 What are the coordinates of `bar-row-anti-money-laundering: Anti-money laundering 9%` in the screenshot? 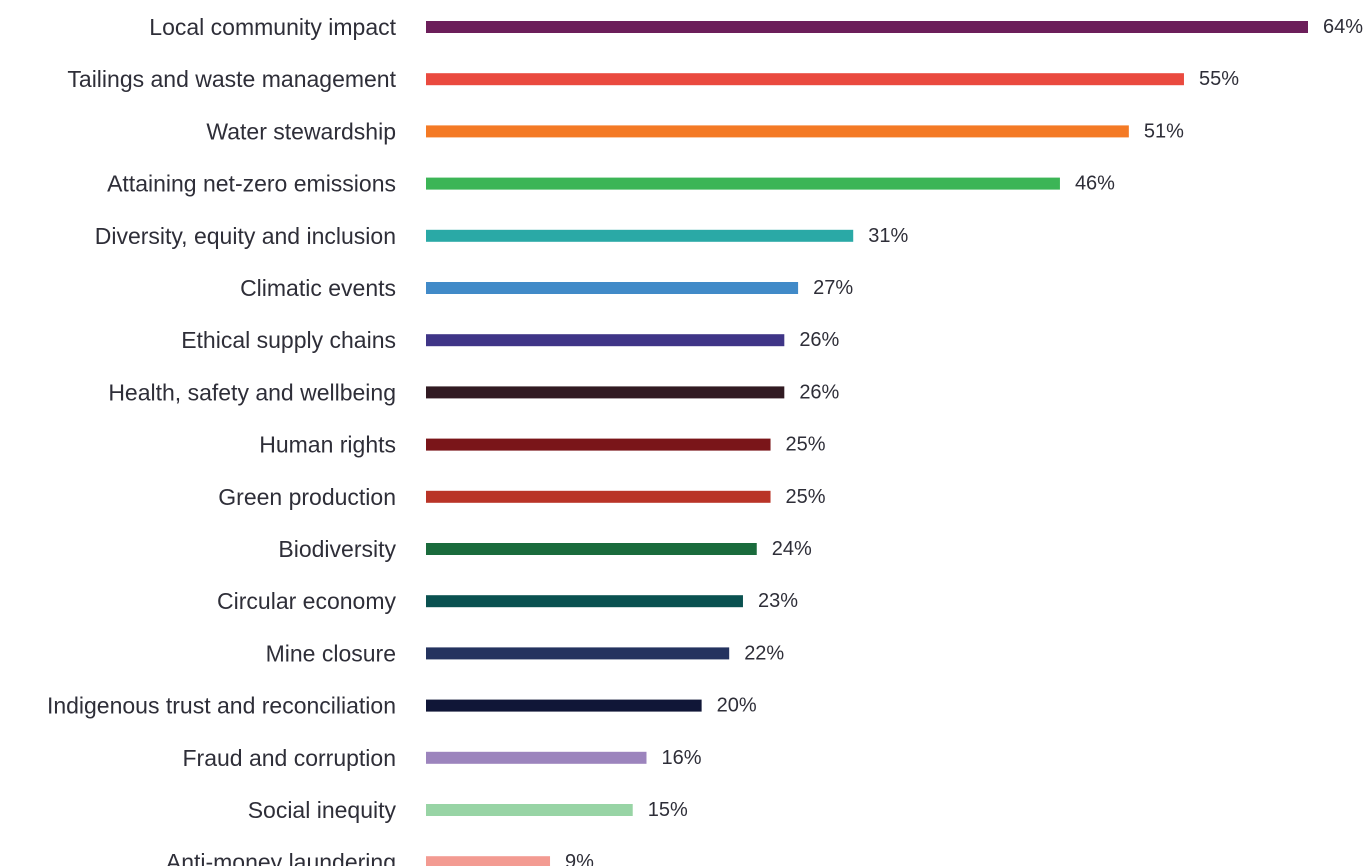 It's located at (380, 857).